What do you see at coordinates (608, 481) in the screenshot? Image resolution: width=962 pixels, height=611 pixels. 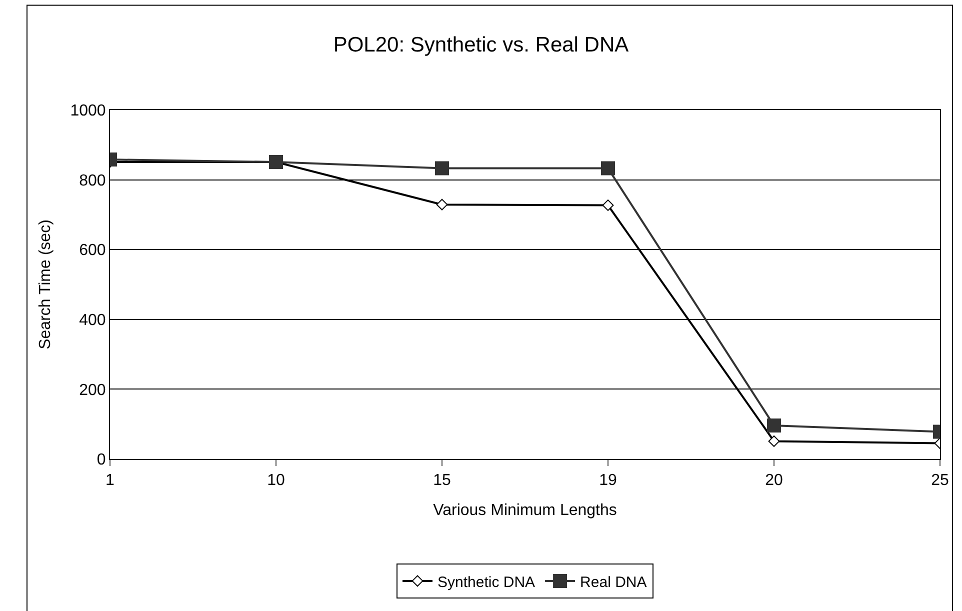 I see `x-tick-label: 19` at bounding box center [608, 481].